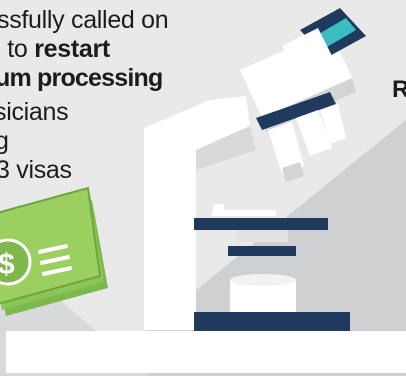  Describe the element at coordinates (81, 78) in the screenshot. I see `headline-line-3-bold: um processing` at that location.